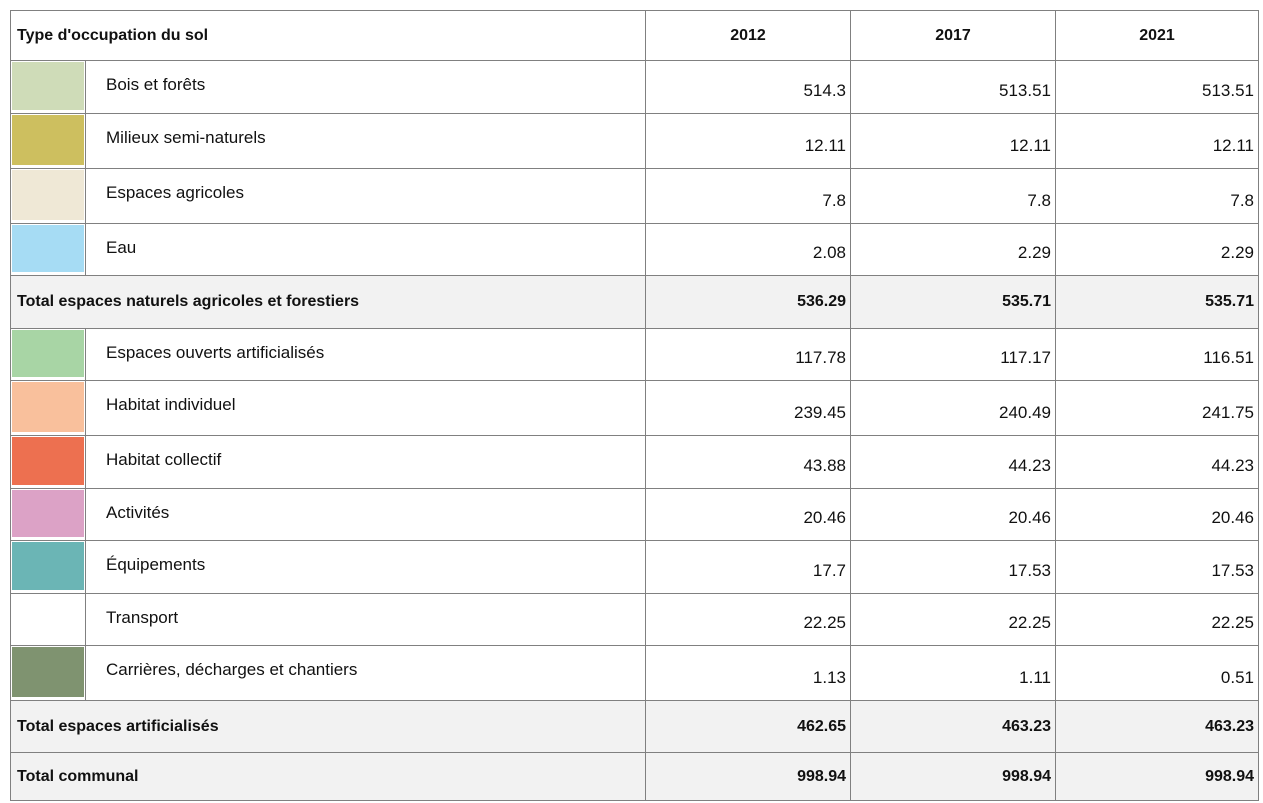 The width and height of the screenshot is (1263, 803). What do you see at coordinates (1157, 673) in the screenshot?
I see `row-value: 0.51` at bounding box center [1157, 673].